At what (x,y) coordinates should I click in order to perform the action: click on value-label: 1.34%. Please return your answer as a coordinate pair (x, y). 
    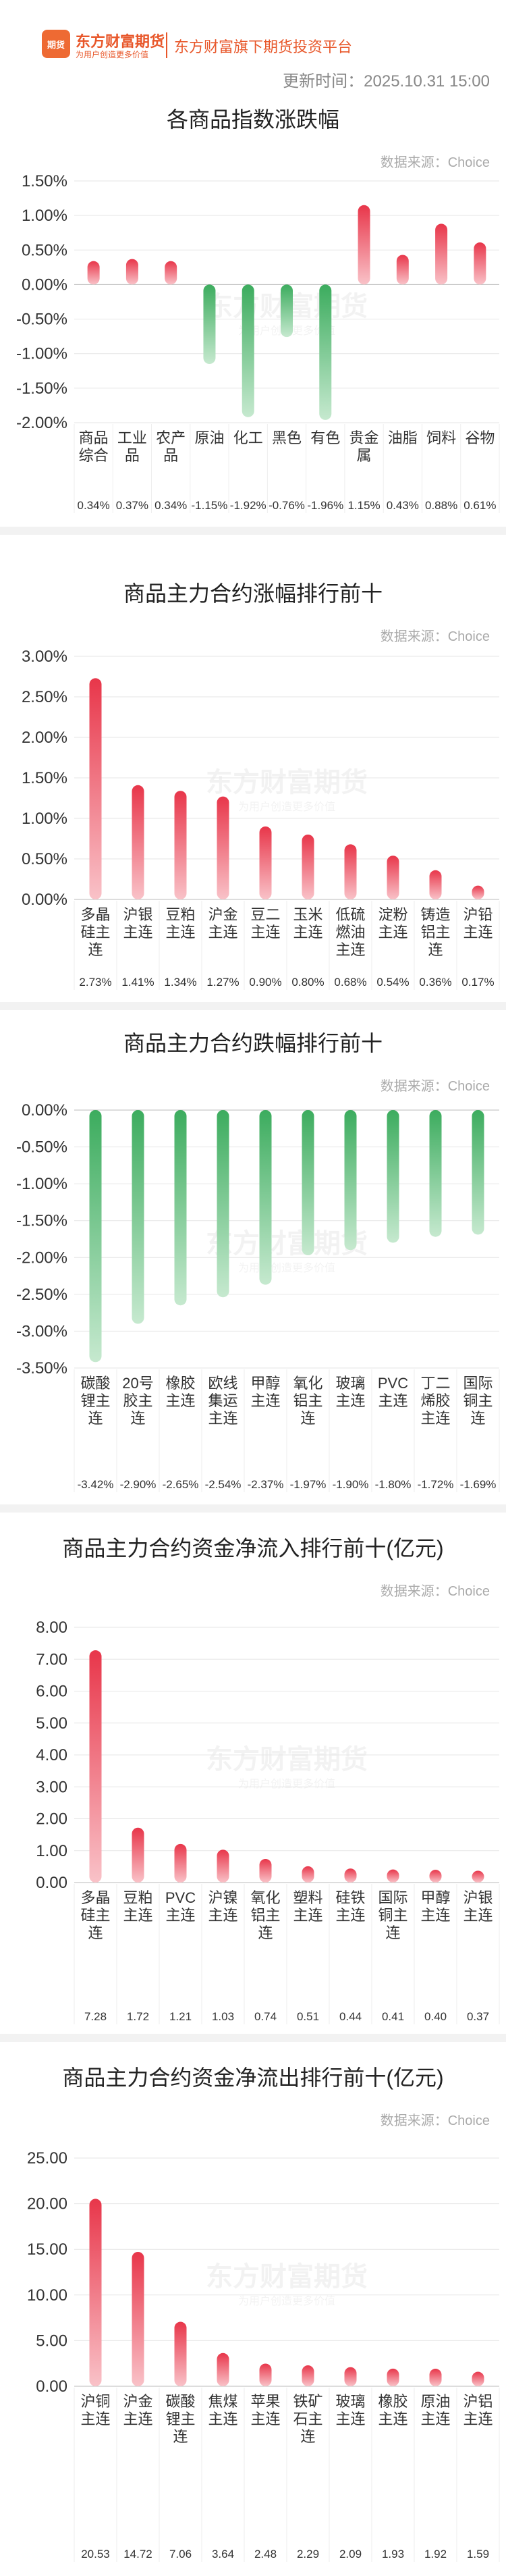
    Looking at the image, I should click on (180, 982).